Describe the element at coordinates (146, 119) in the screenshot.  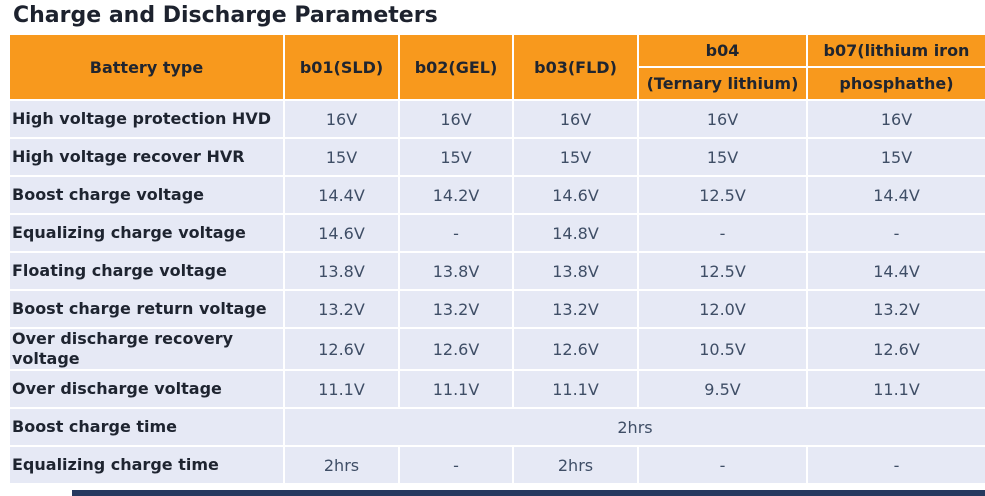
I see `row-label: High voltage protection HVD` at that location.